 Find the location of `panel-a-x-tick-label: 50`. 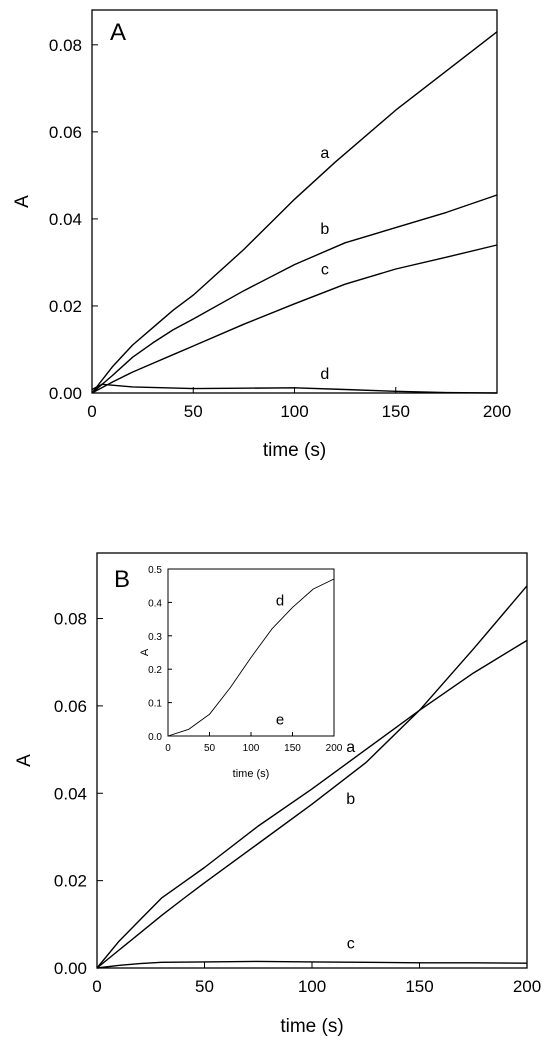

panel-a-x-tick-label: 50 is located at coordinates (193, 411).